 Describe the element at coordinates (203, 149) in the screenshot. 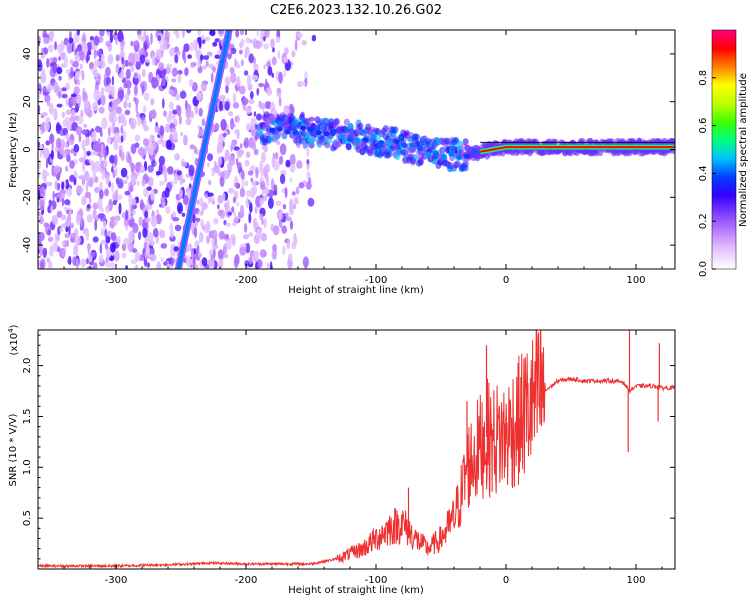

I see `tilted-line` at that location.